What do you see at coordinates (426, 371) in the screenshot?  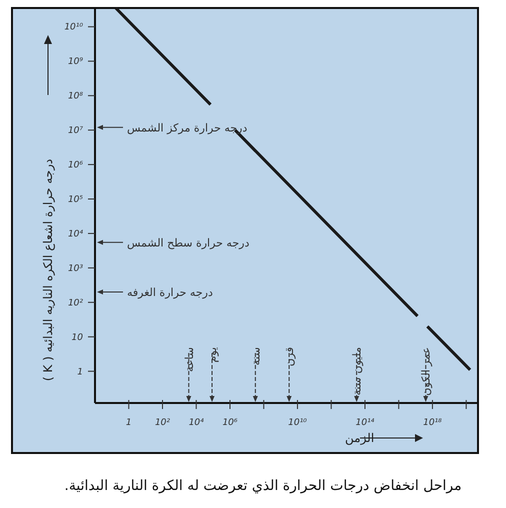 I see `ref-line-label: عمر الكون` at bounding box center [426, 371].